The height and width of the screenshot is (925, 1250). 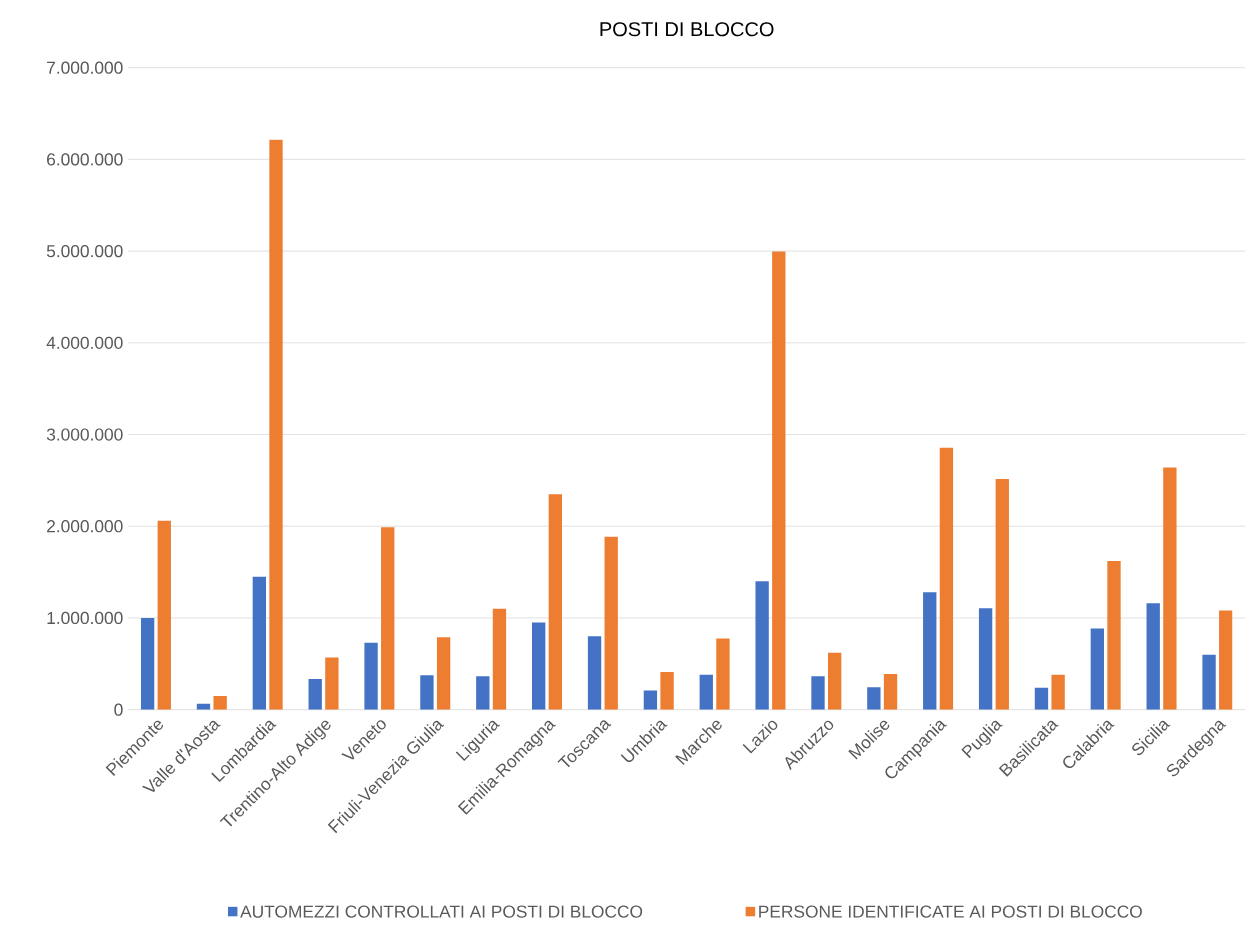 What do you see at coordinates (84, 434) in the screenshot?
I see `y-tick-label: 3.000.000` at bounding box center [84, 434].